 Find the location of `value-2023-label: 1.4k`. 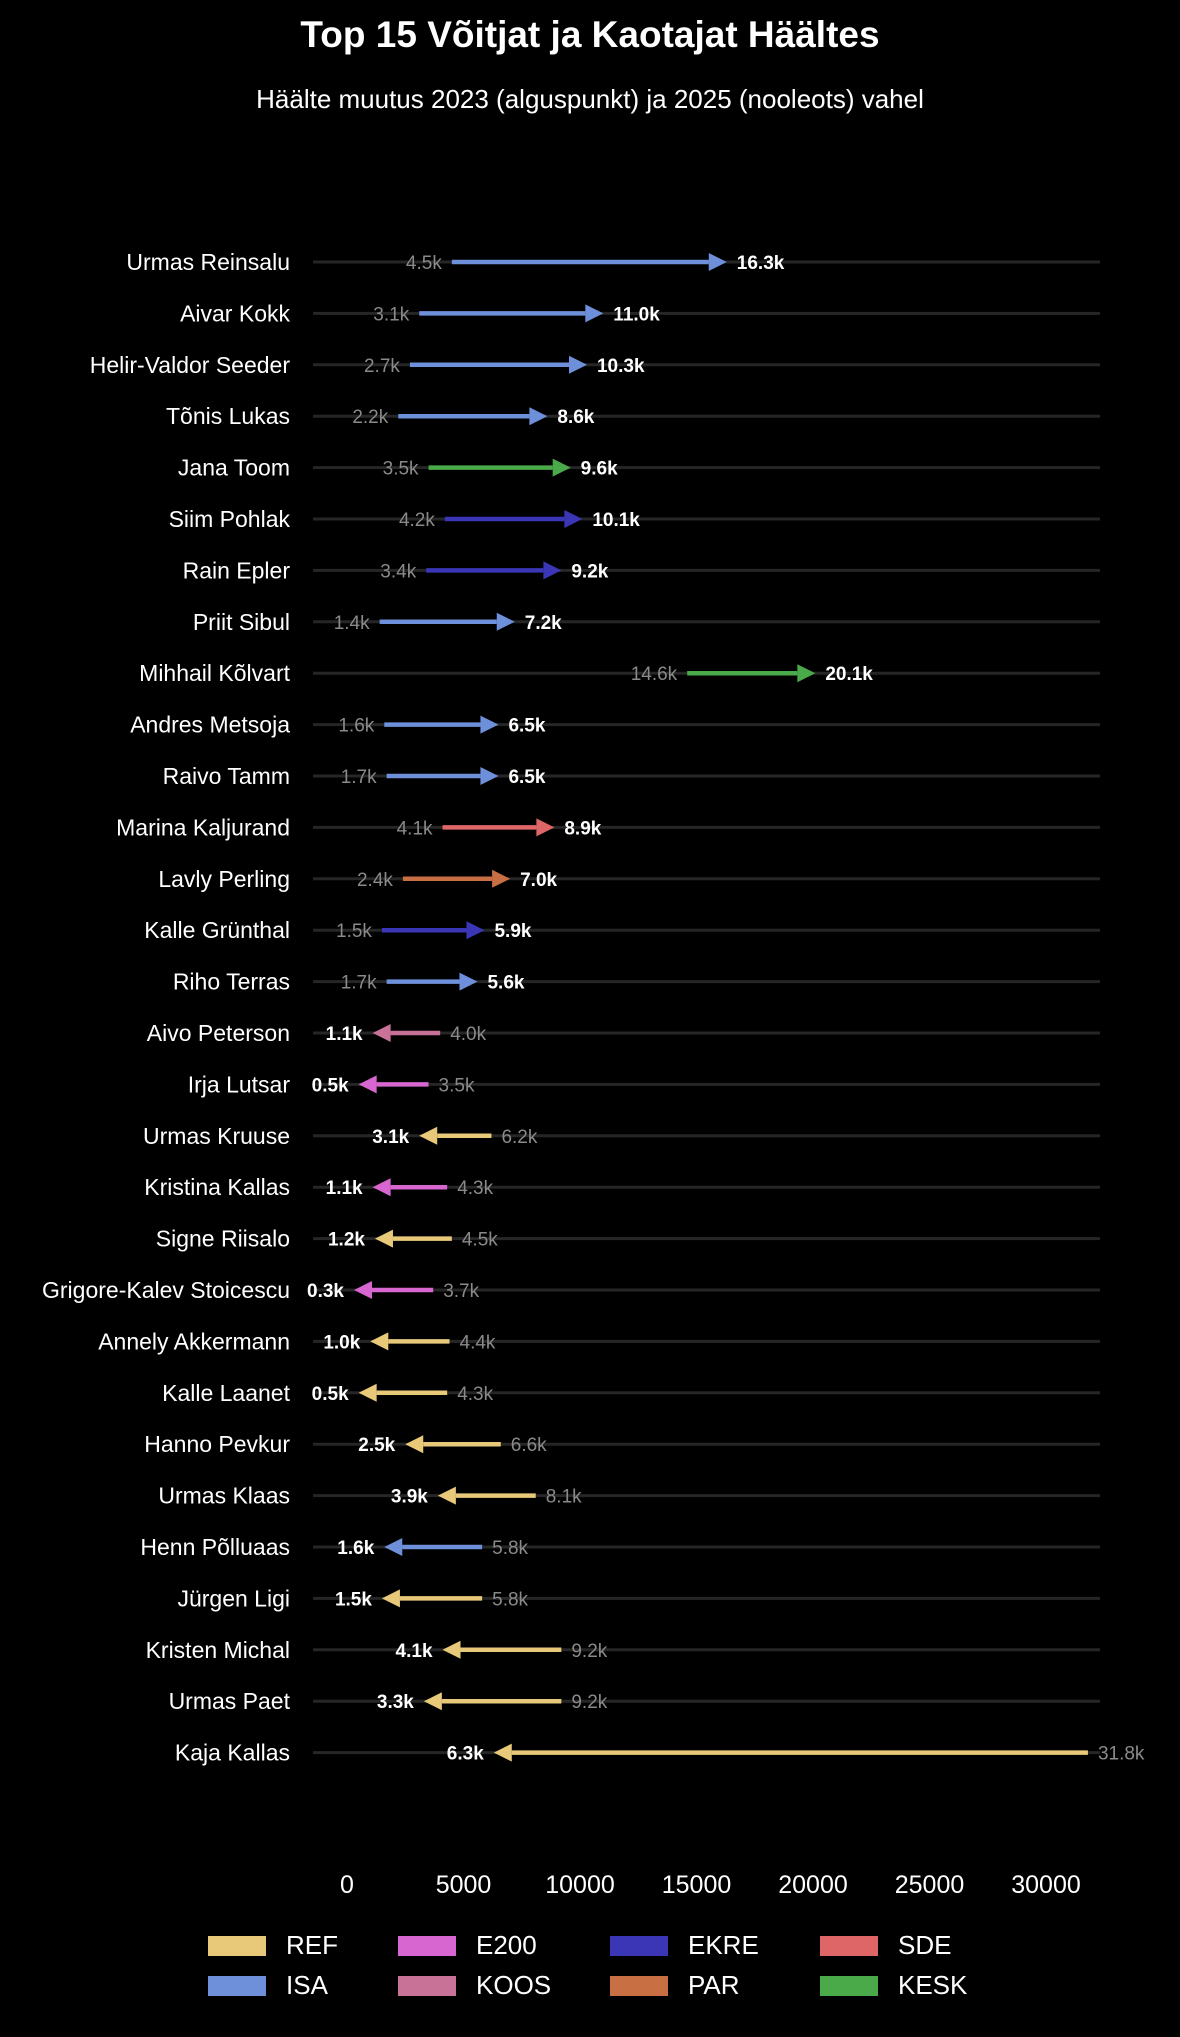

value-2023-label: 1.4k is located at coordinates (352, 623).